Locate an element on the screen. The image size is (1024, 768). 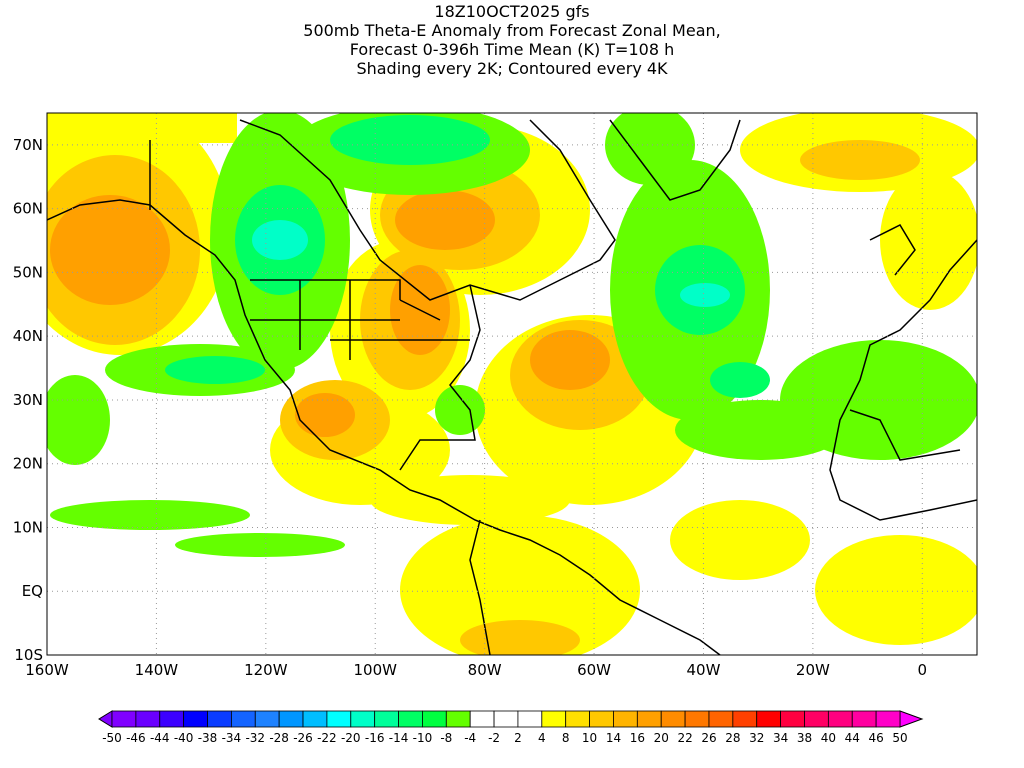
colorbar-label: 22 is located at coordinates (684, 738).